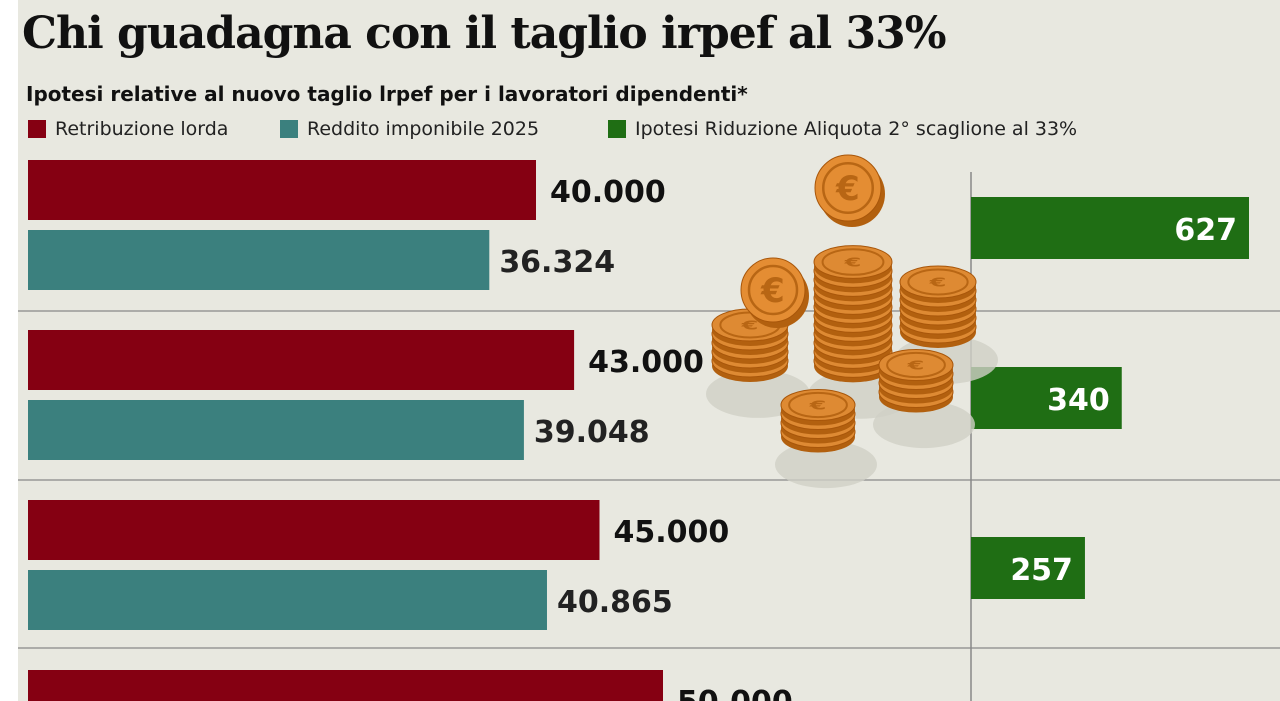 The width and height of the screenshot is (1280, 701). What do you see at coordinates (289, 129) in the screenshot?
I see `legend-swatch-reddito` at bounding box center [289, 129].